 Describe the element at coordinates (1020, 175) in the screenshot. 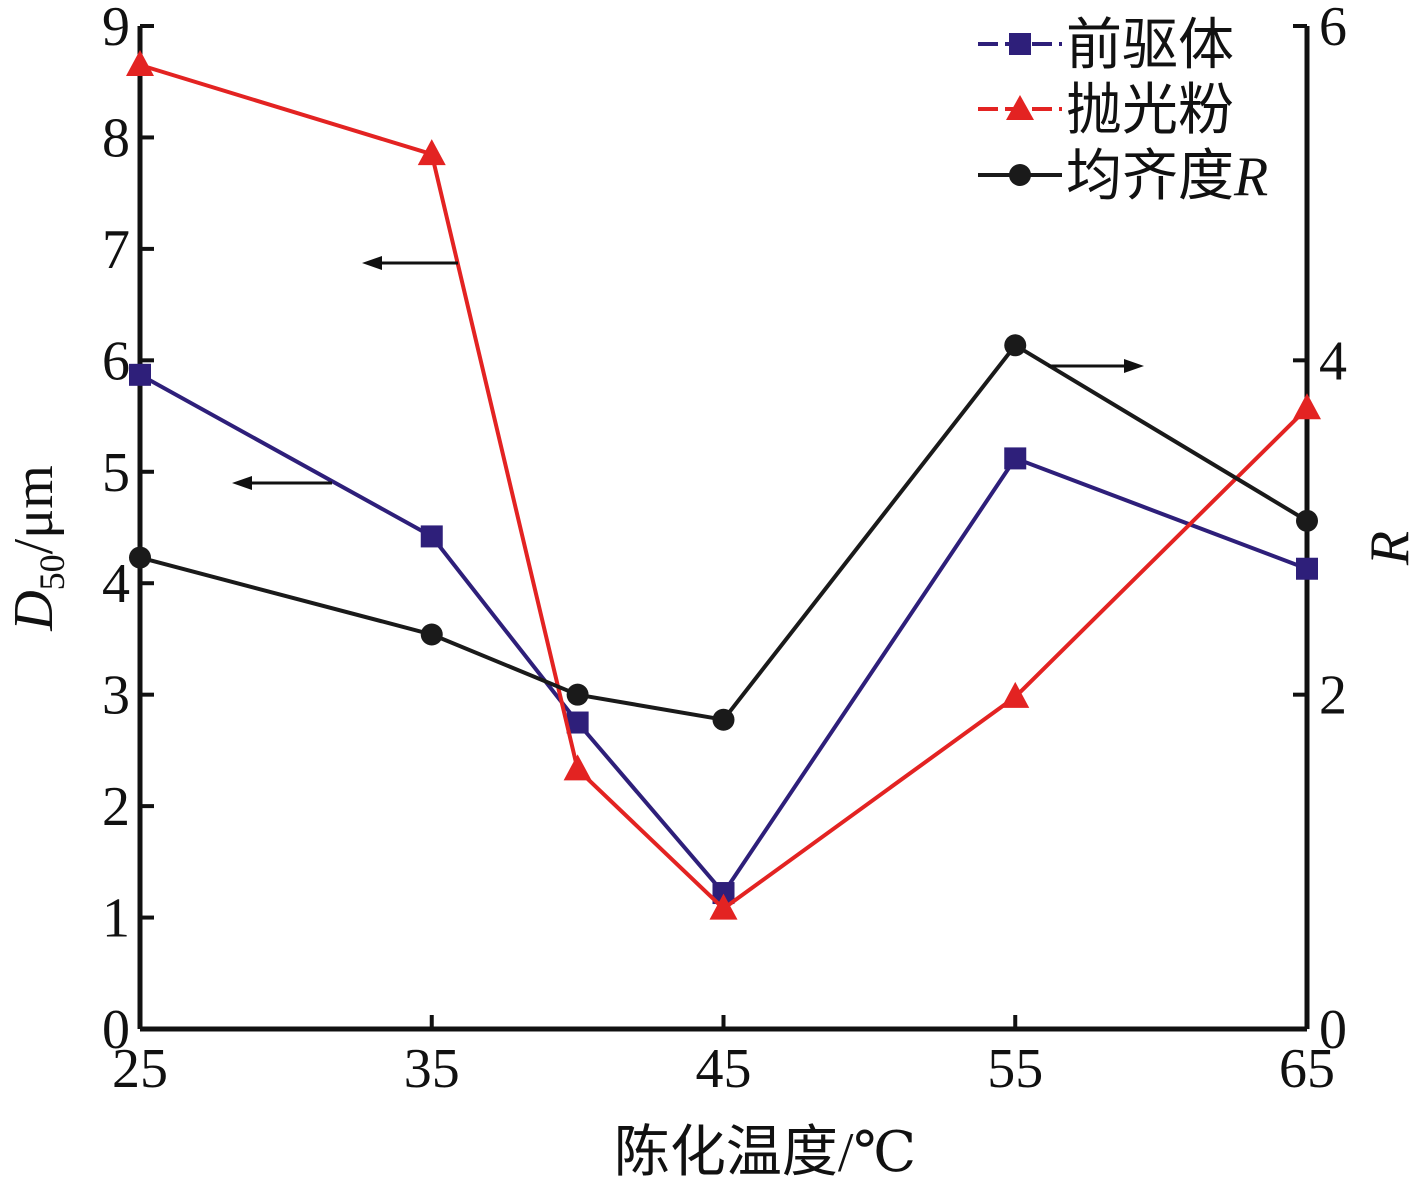

I see `legend-marker-circle` at that location.